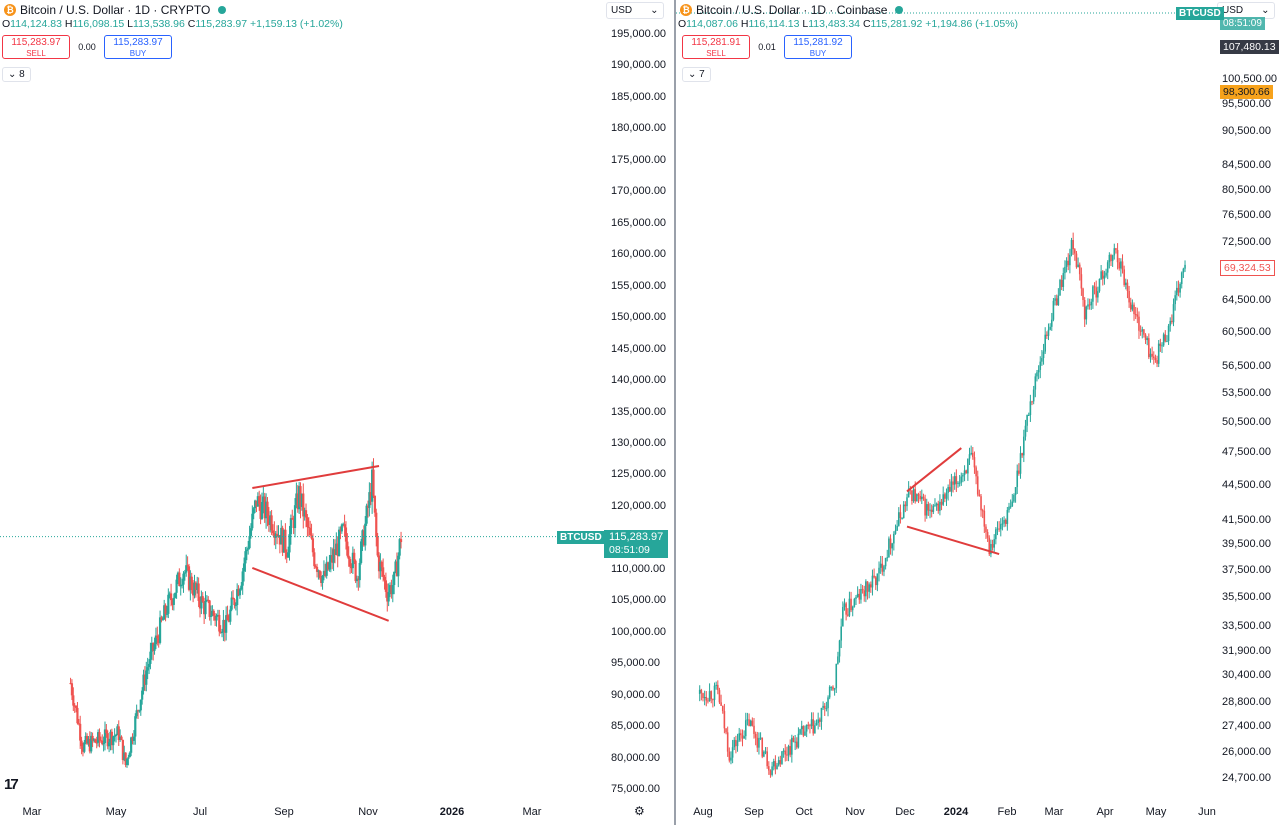  I want to click on pane-divider, so click(675, 412).